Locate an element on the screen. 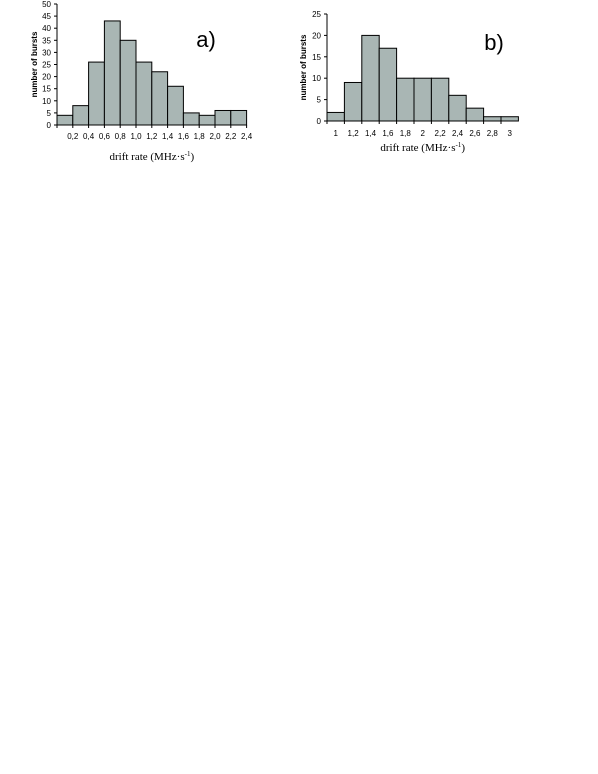 The width and height of the screenshot is (598, 774). panel-label: b) is located at coordinates (494, 42).